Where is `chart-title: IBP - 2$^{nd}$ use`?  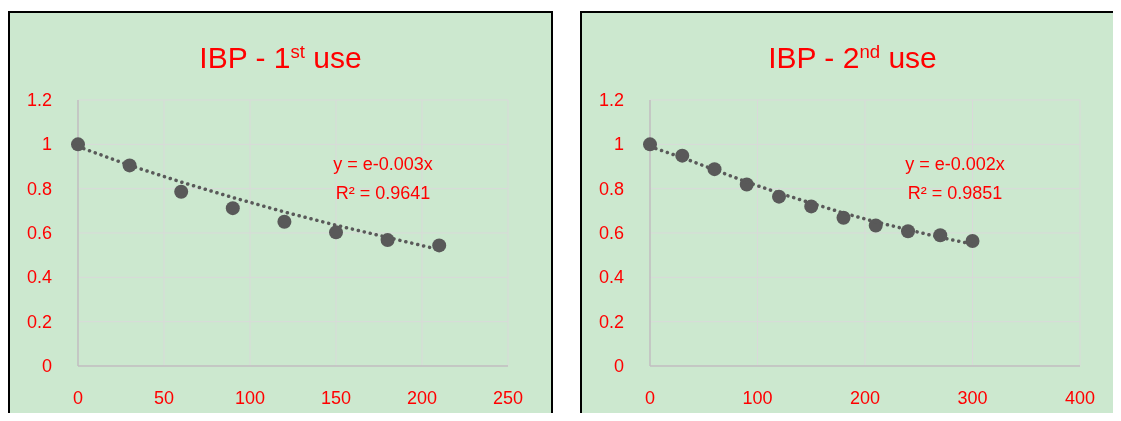
chart-title: IBP - 2$^{nd}$ use is located at coordinates (852, 57).